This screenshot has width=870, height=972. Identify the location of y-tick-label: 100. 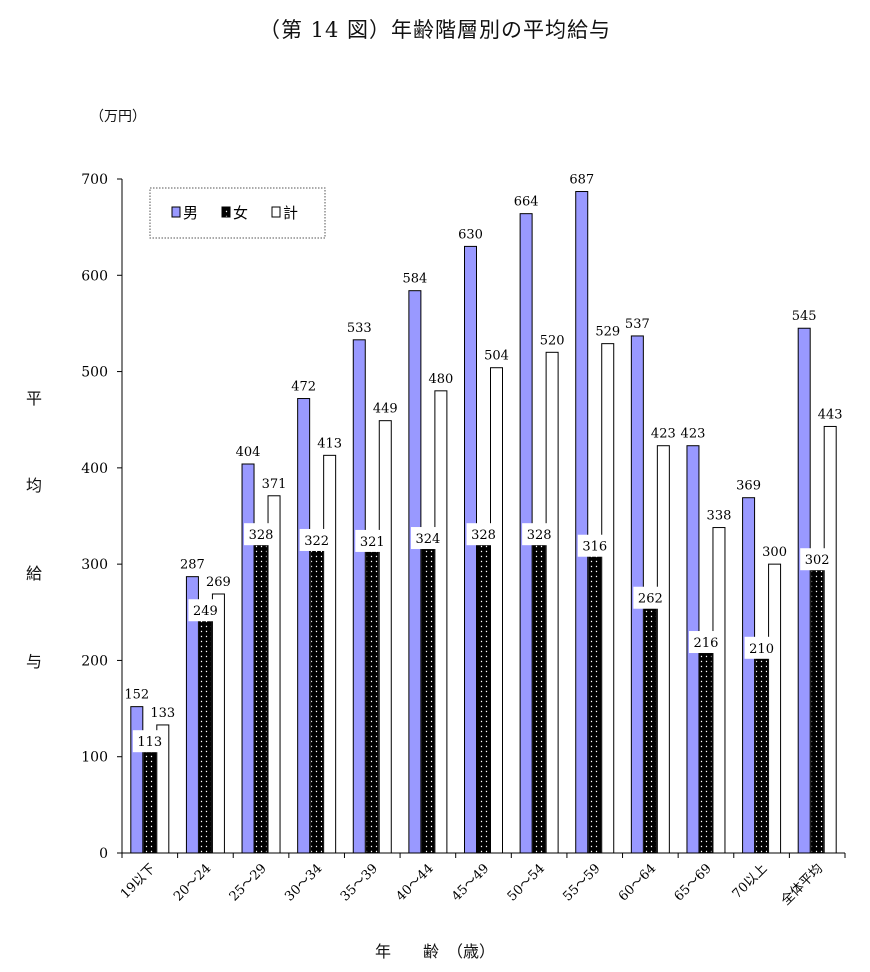
(94, 758).